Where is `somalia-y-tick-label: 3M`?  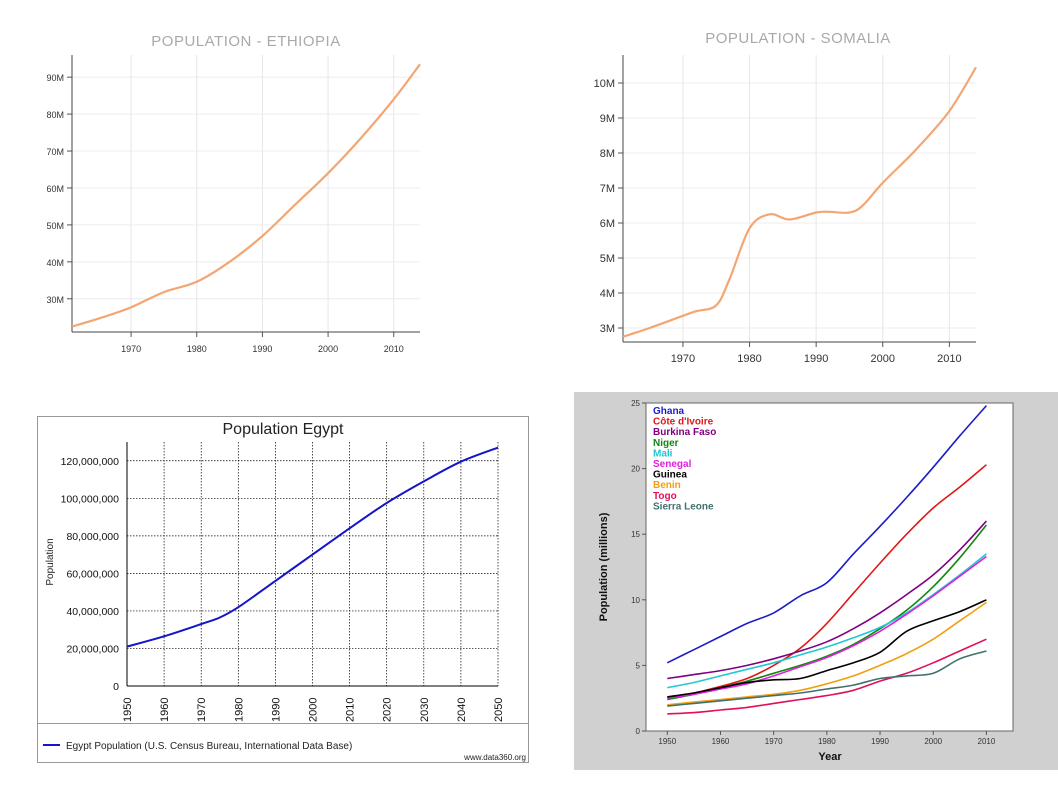
somalia-y-tick-label: 3M is located at coordinates (607, 329).